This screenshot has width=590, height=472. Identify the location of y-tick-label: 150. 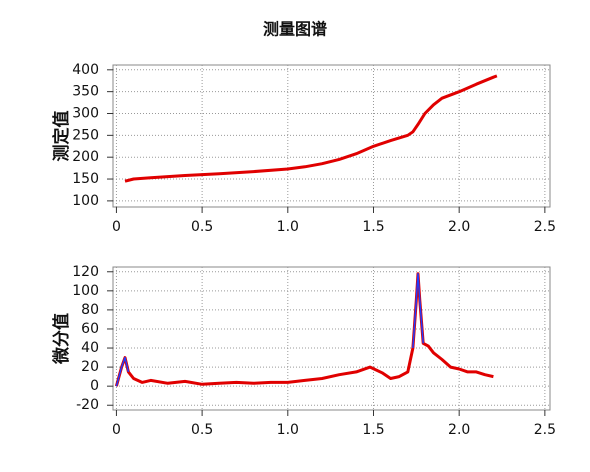
(85, 179).